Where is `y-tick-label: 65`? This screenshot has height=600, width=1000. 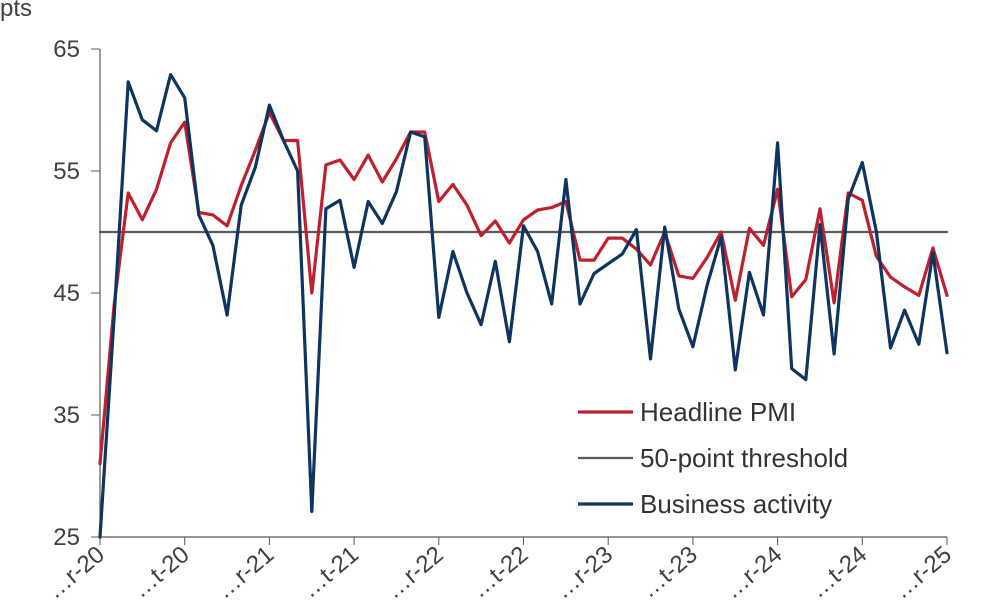 y-tick-label: 65 is located at coordinates (66, 49).